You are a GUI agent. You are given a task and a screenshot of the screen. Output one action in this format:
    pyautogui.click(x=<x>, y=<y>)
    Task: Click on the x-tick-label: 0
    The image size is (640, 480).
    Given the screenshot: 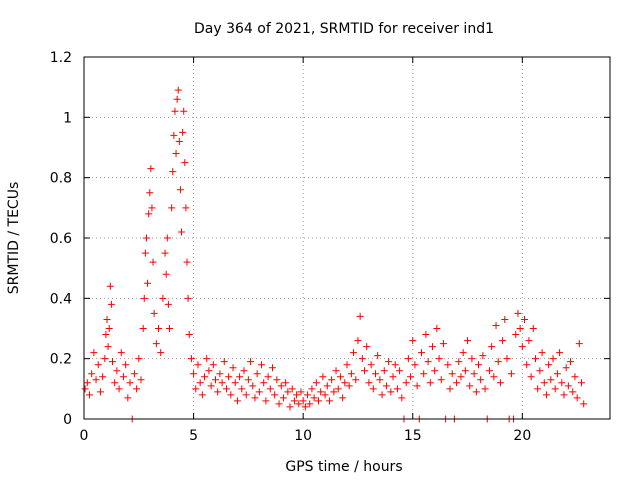 What is the action you would take?
    pyautogui.click(x=84, y=436)
    